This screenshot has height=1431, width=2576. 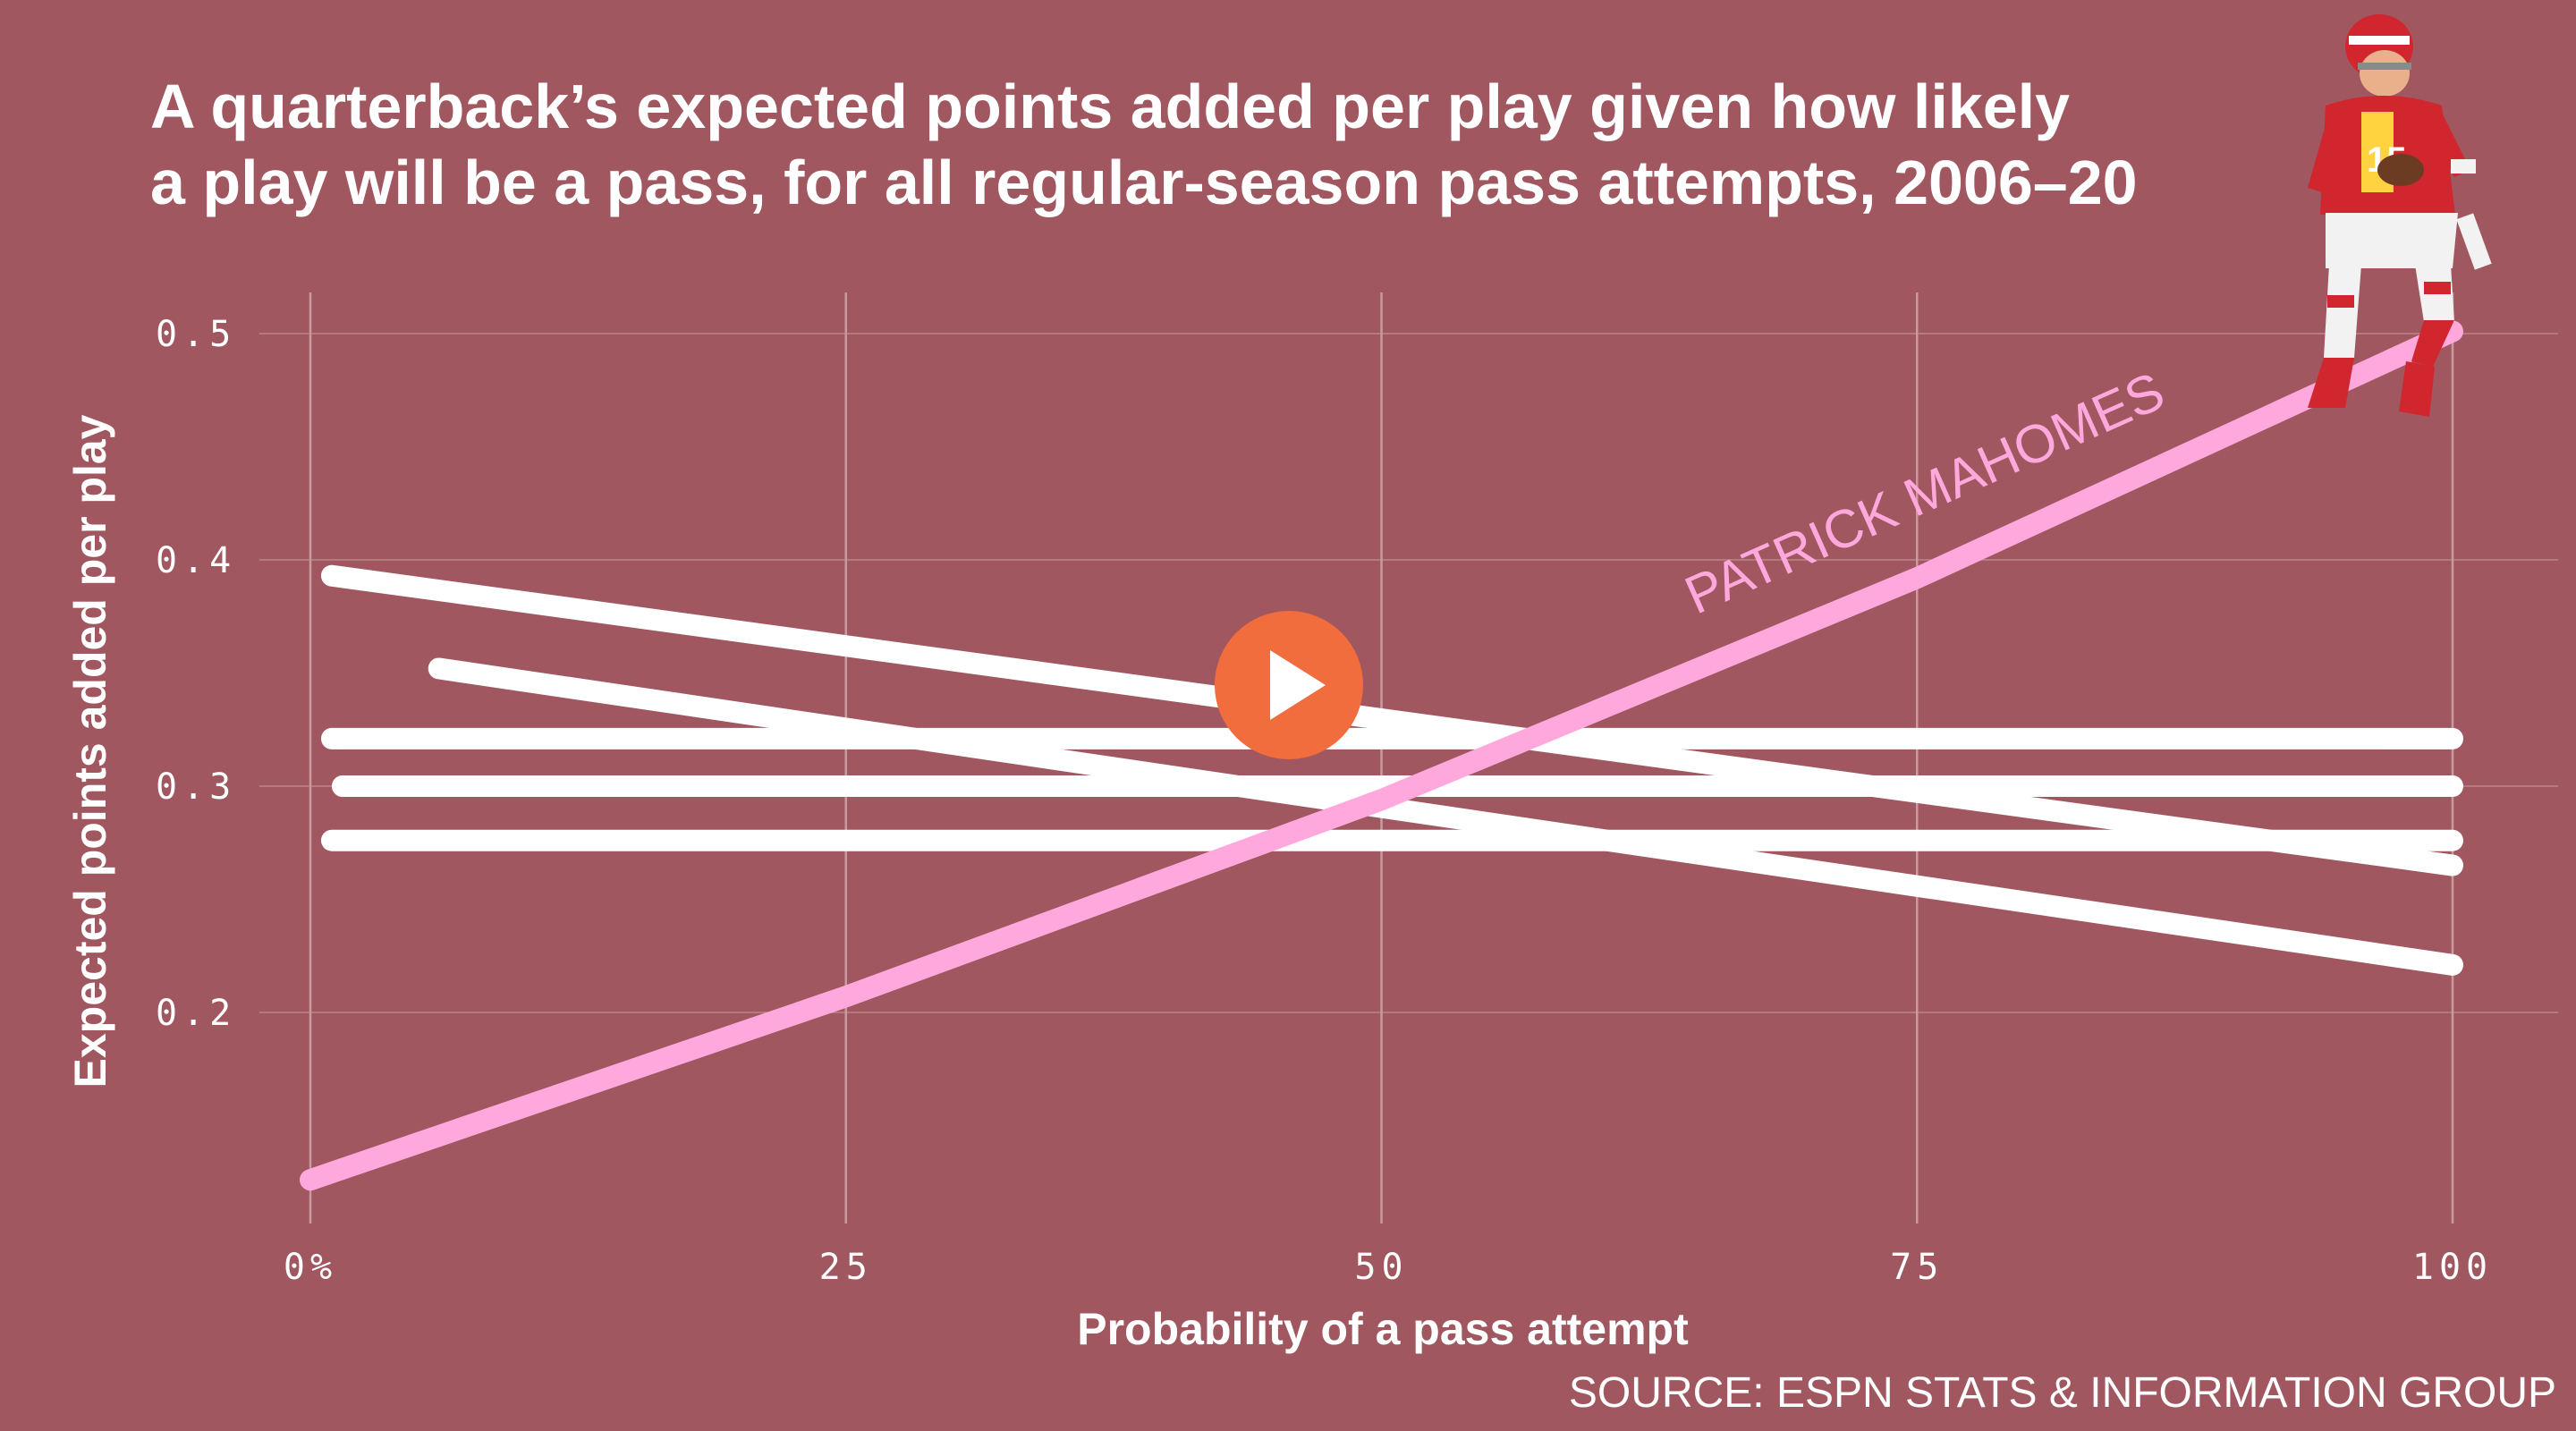 I want to click on video-play-button, so click(x=1289, y=685).